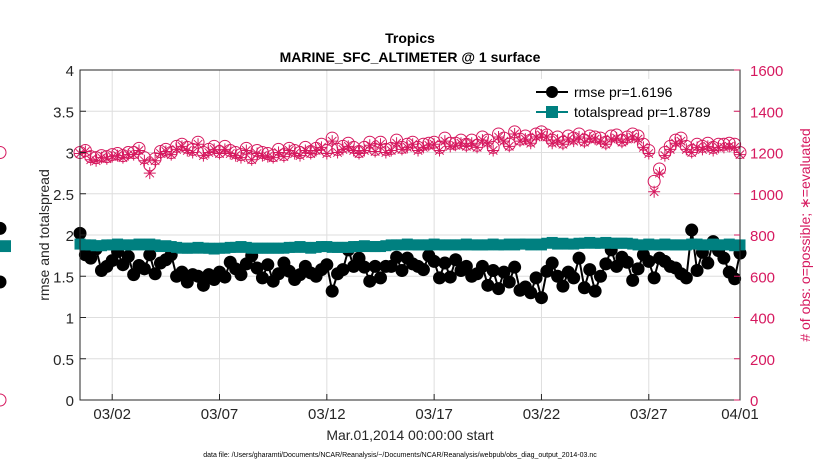 The width and height of the screenshot is (830, 475). I want to click on y-axis-label: rmse and totalspread, so click(44, 235).